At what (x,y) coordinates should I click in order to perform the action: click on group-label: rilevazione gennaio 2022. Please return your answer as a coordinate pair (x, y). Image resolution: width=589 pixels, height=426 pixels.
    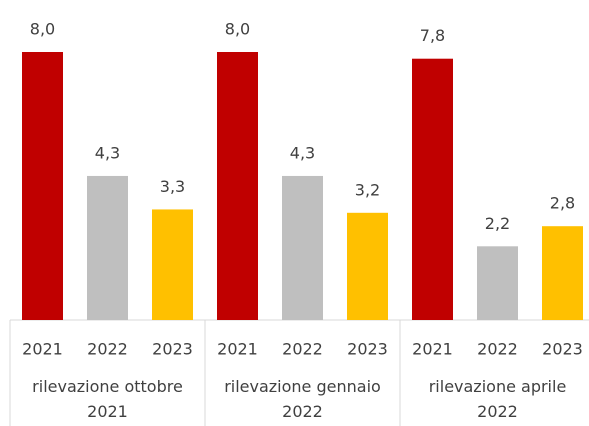
    Looking at the image, I should click on (302, 399).